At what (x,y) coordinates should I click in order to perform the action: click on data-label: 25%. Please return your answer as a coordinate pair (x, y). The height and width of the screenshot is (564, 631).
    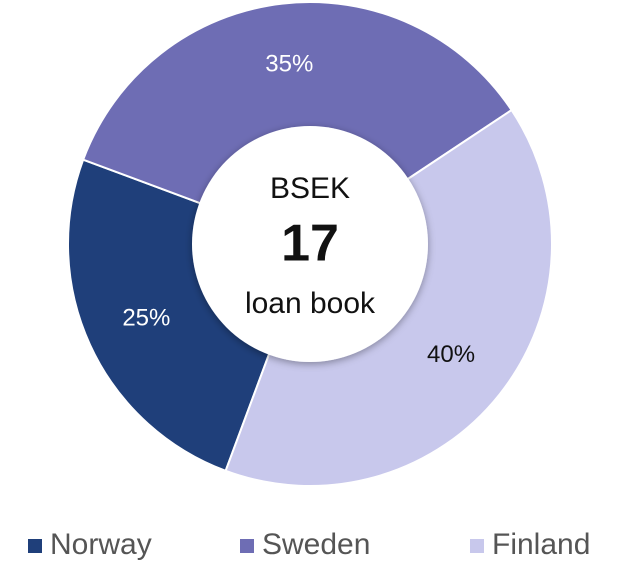
    Looking at the image, I should click on (146, 317).